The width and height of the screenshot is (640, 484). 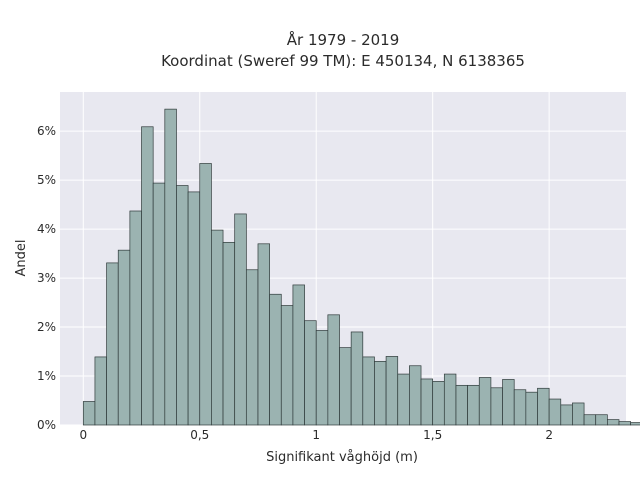 What do you see at coordinates (46, 131) in the screenshot?
I see `y-tick-label: 6%` at bounding box center [46, 131].